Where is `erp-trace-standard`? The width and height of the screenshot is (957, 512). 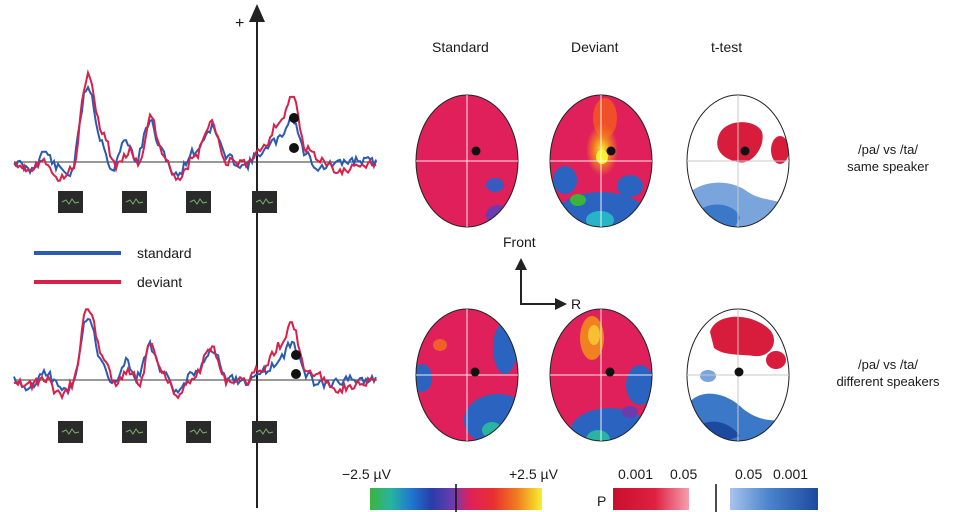 erp-trace-standard is located at coordinates (195, 131).